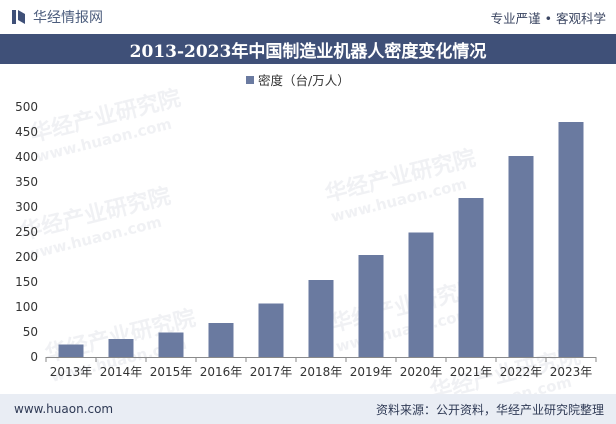 The height and width of the screenshot is (424, 616). Describe the element at coordinates (308, 49) in the screenshot. I see `chart-title: 2013-2023年中国制造业机器人密度变化情况` at that location.